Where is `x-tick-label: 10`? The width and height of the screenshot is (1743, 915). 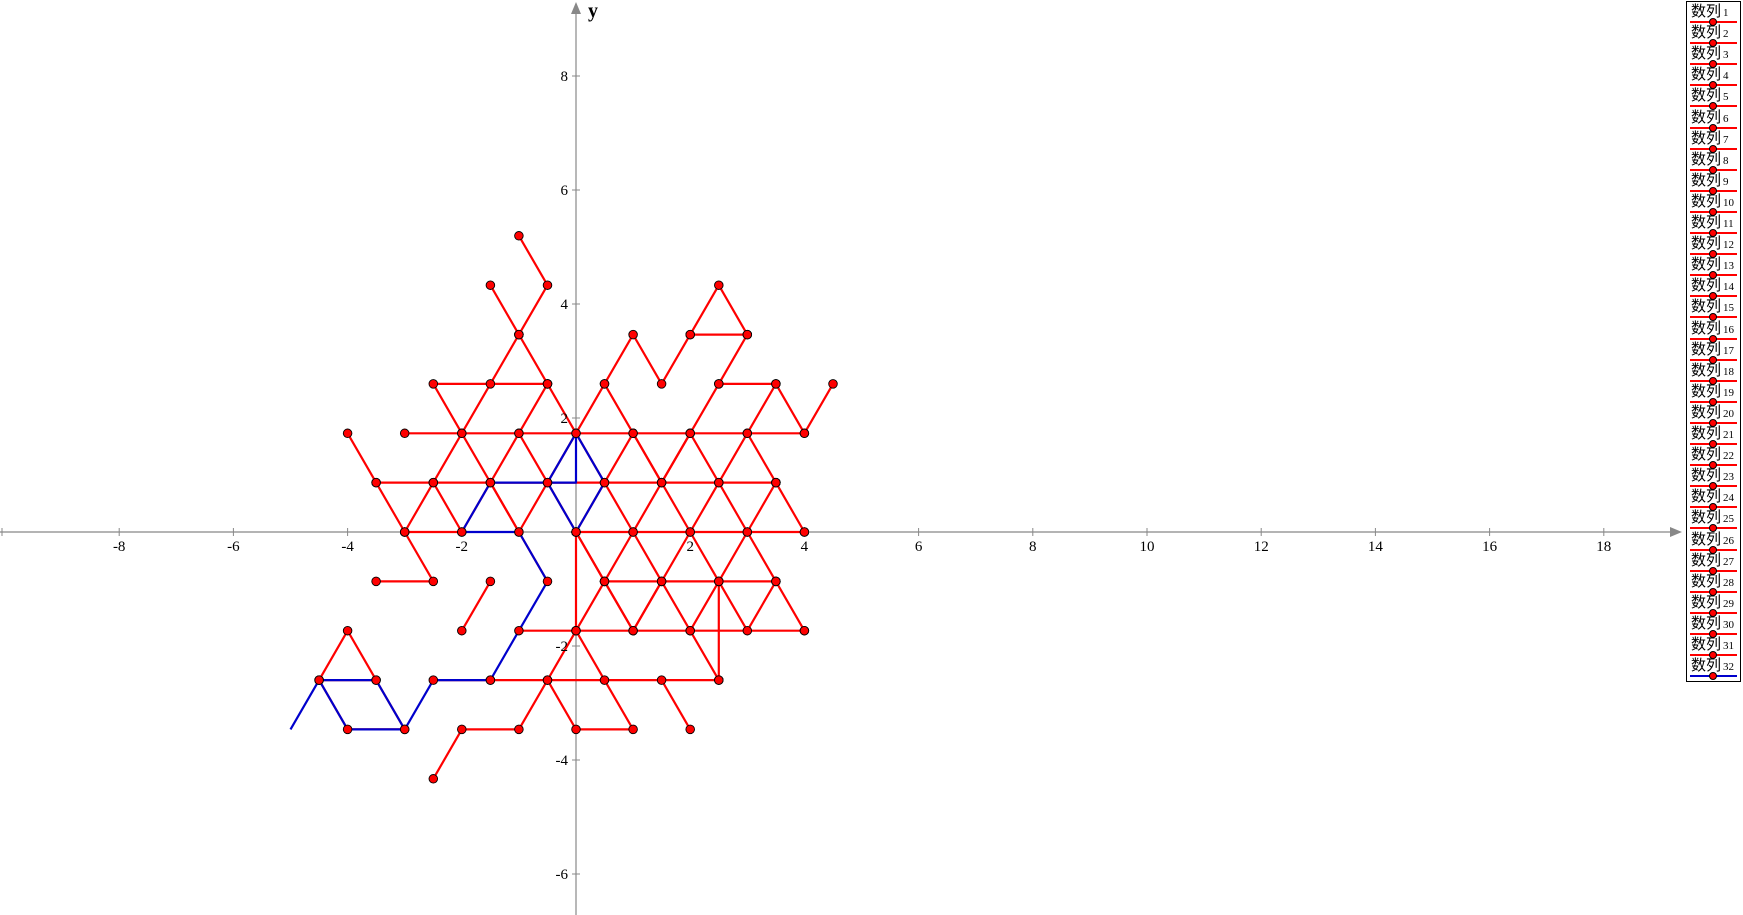
x-tick-label: 10 is located at coordinates (1147, 547).